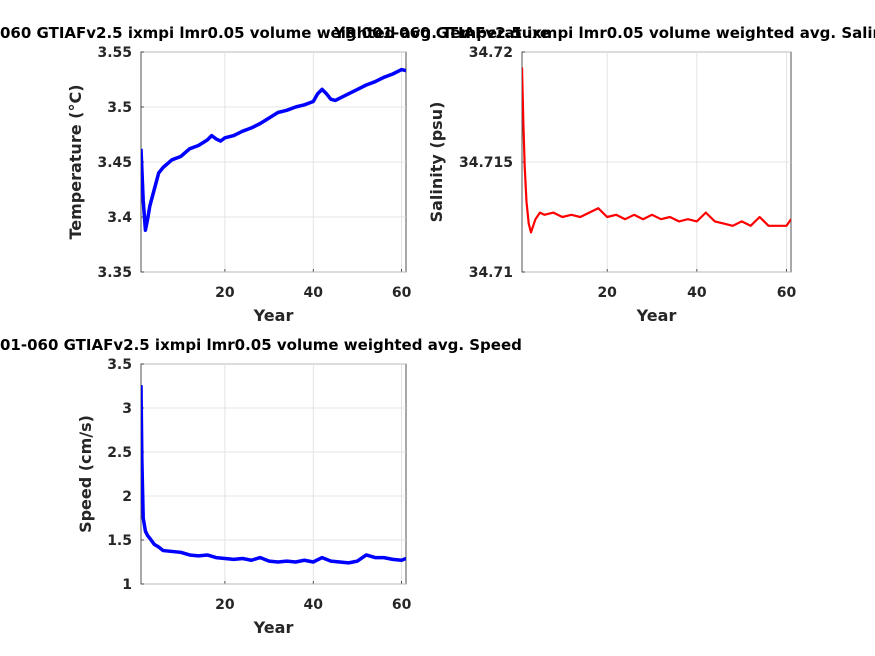  I want to click on y-tick-label: 34.715, so click(486, 163).